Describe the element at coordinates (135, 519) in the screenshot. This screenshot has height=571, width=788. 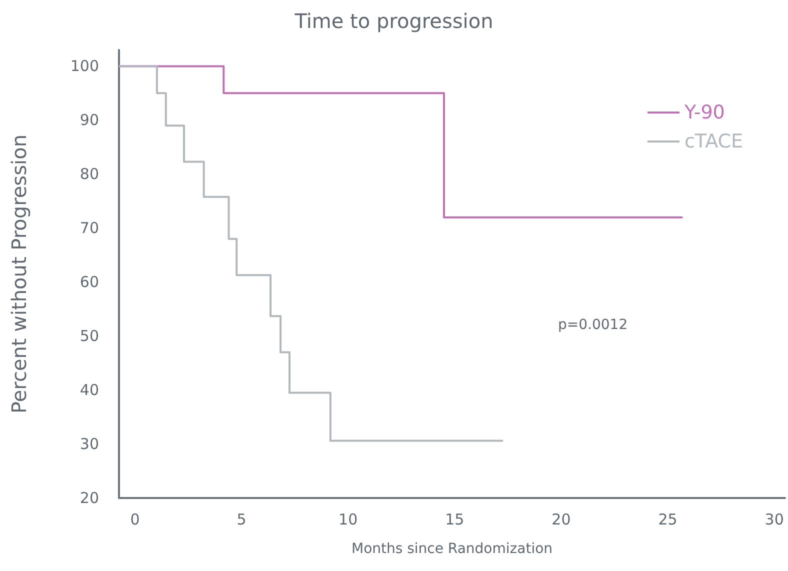
I see `x-tick-label: 0` at that location.